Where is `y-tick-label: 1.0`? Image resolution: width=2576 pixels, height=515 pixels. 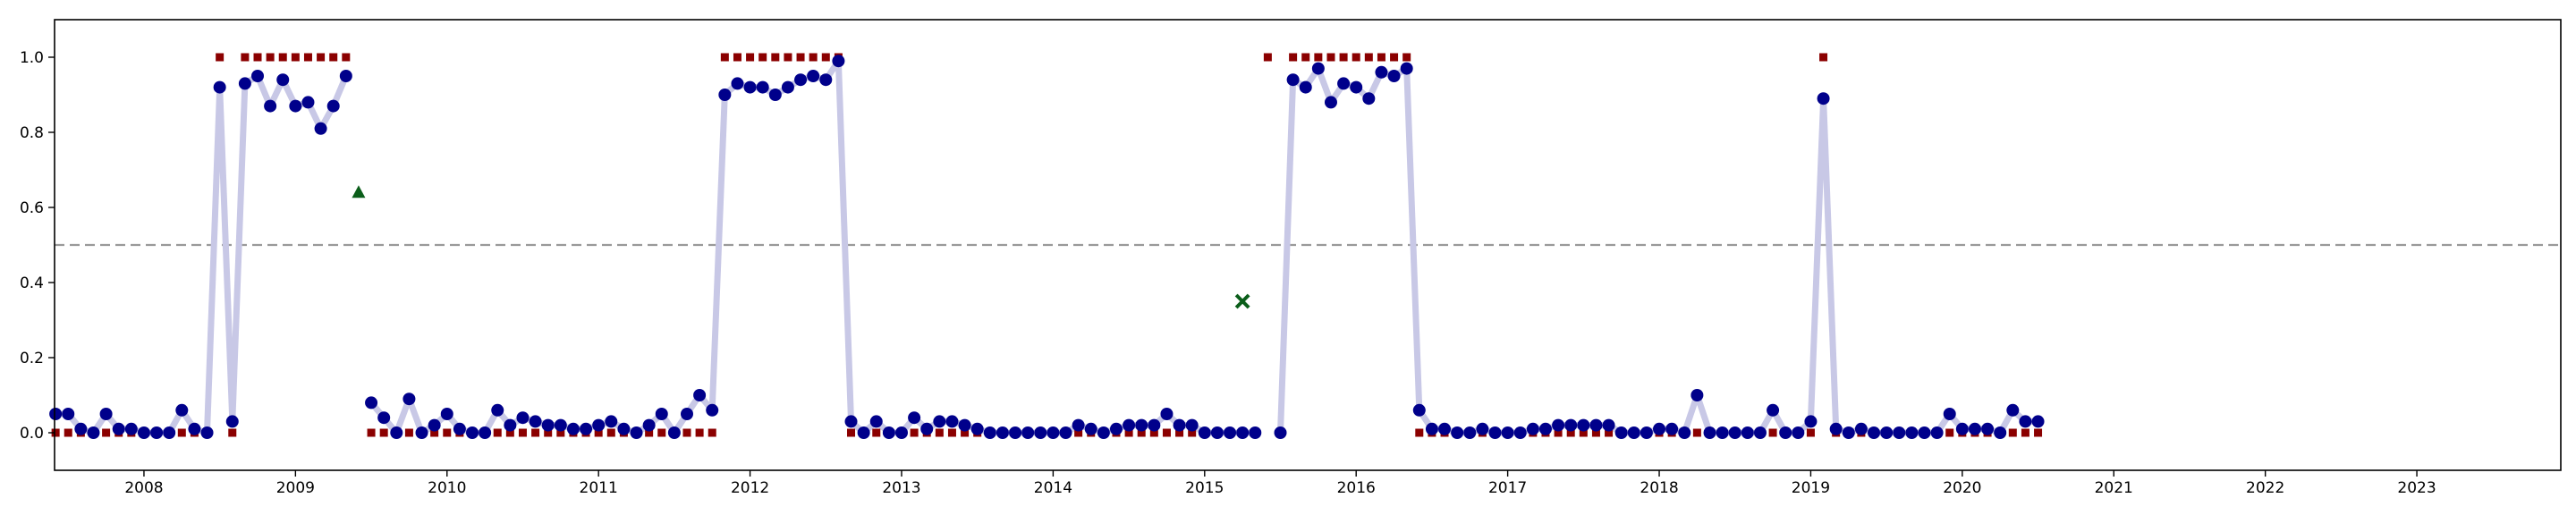
y-tick-label: 1.0 is located at coordinates (32, 58).